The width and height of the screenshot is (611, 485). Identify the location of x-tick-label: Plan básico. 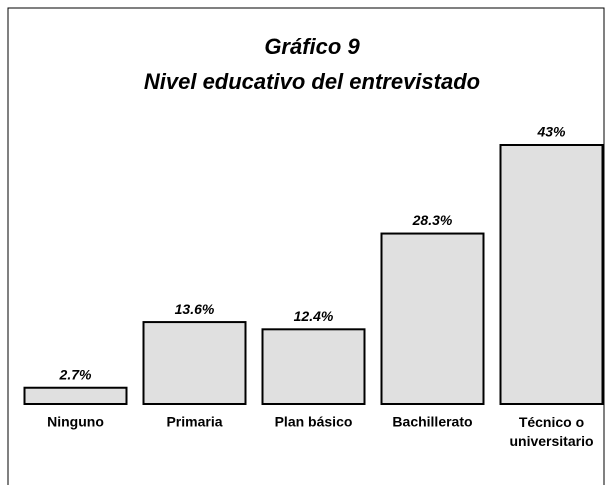
(314, 422).